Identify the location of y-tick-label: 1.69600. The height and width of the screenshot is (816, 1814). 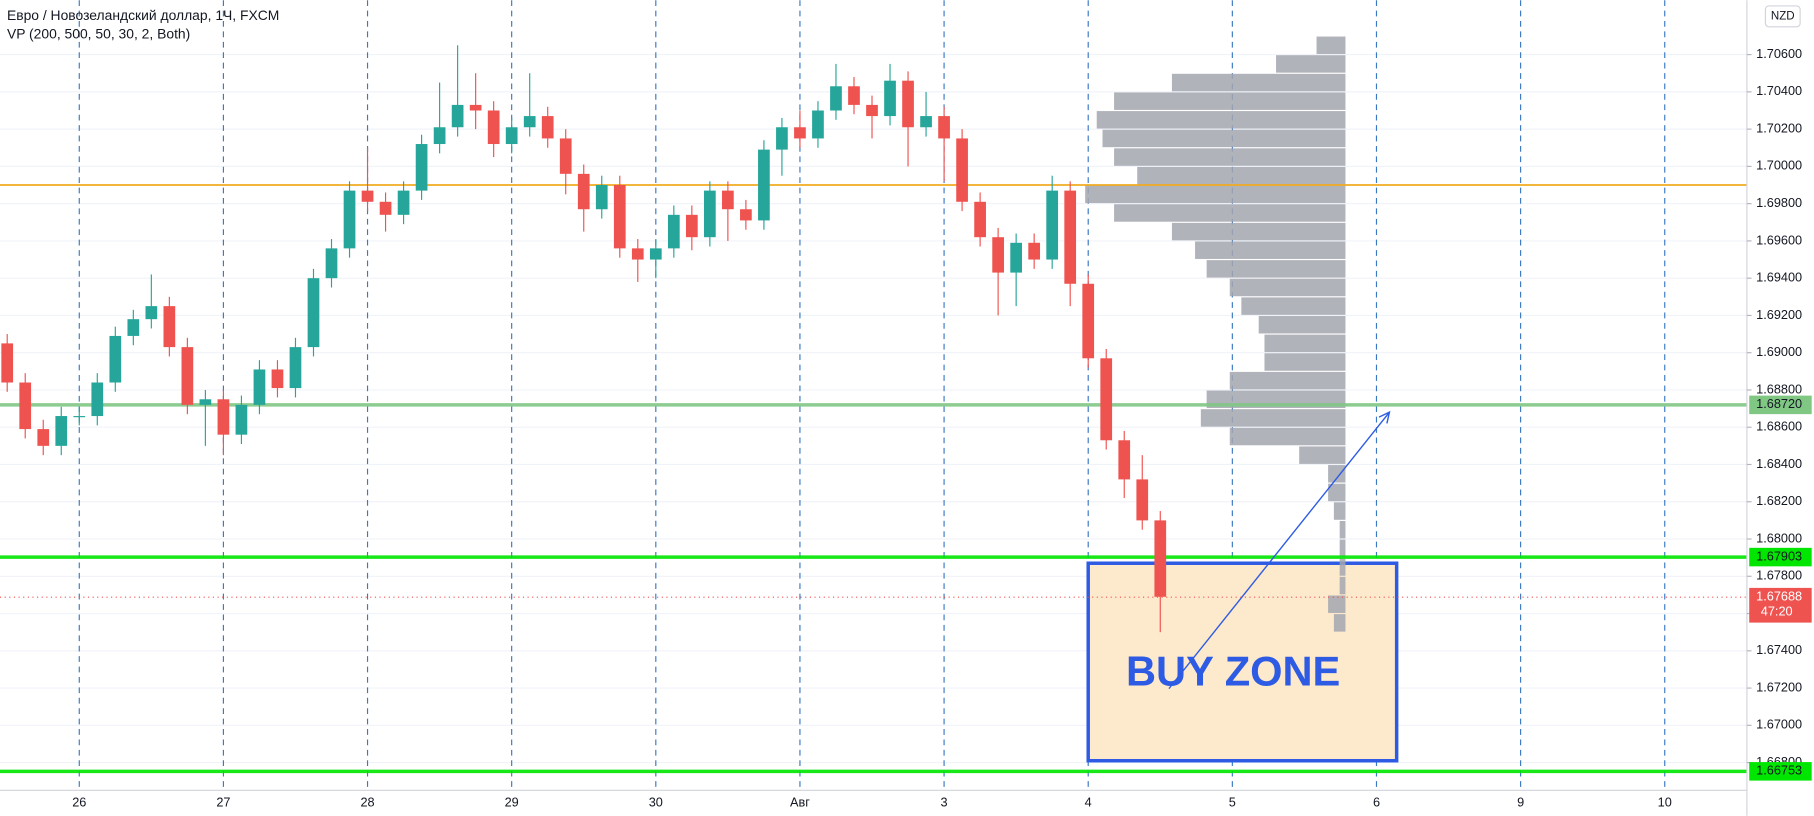
(1779, 239).